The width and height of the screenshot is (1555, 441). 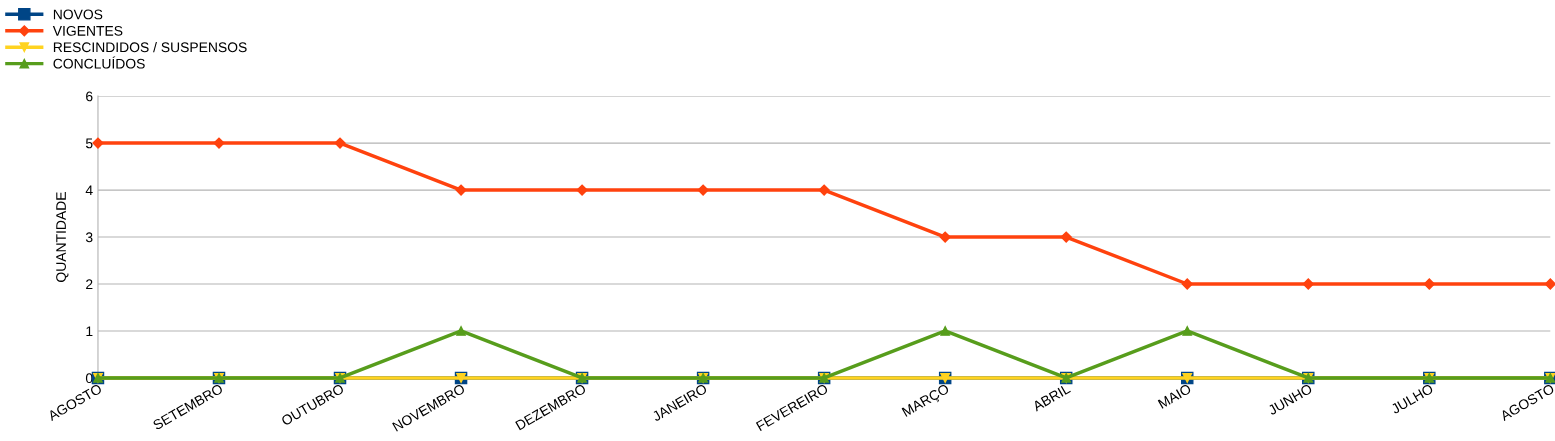 What do you see at coordinates (150, 47) in the screenshot?
I see `legend-label: RESCINDIDOS / SUSPENSOS` at bounding box center [150, 47].